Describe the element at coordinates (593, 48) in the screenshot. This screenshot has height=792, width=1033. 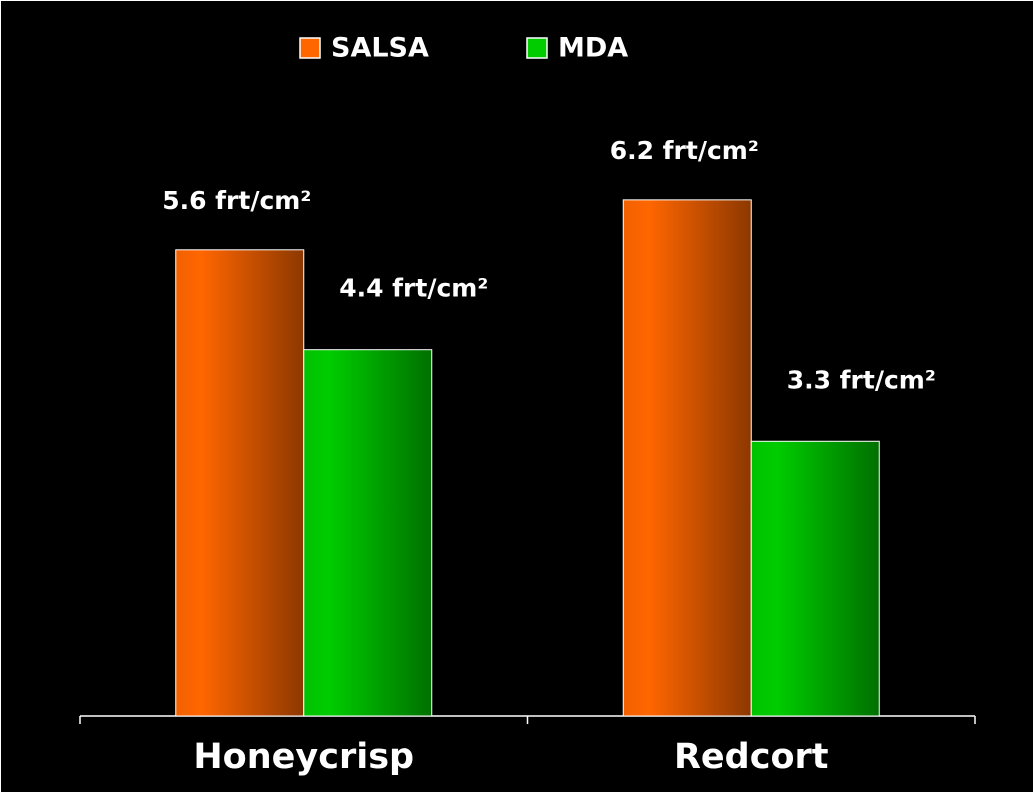
I see `legend-label: MDA` at that location.